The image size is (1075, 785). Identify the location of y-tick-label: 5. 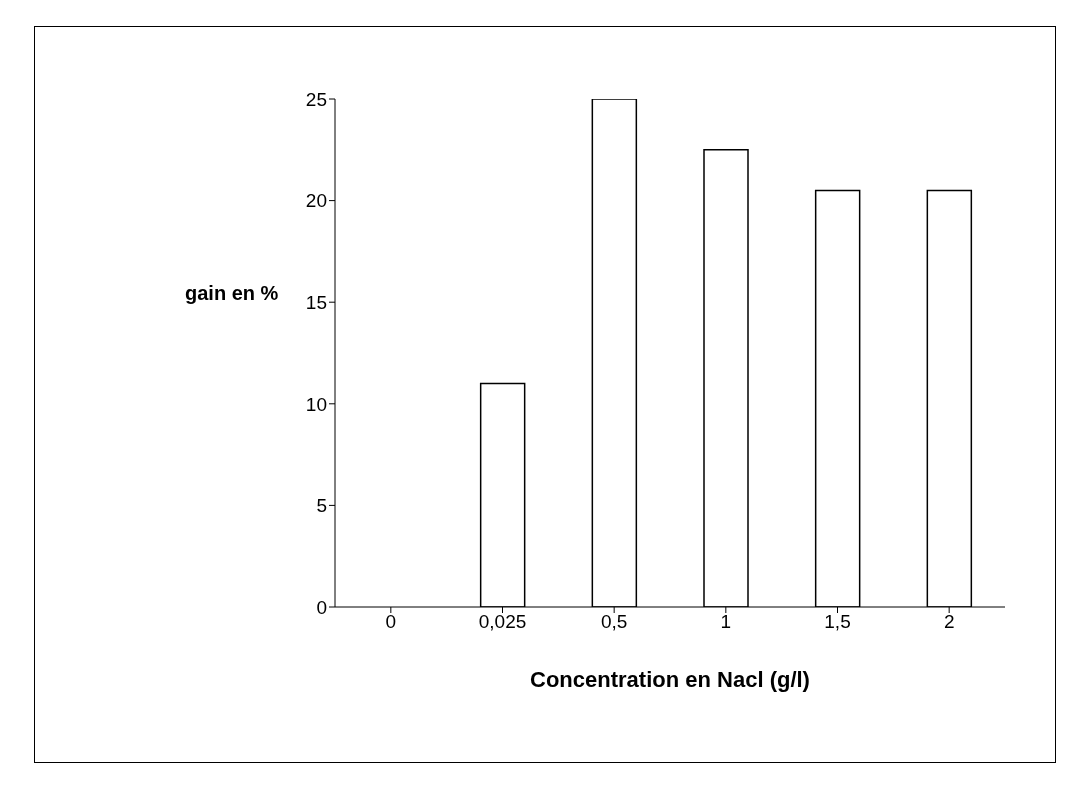
(321, 506).